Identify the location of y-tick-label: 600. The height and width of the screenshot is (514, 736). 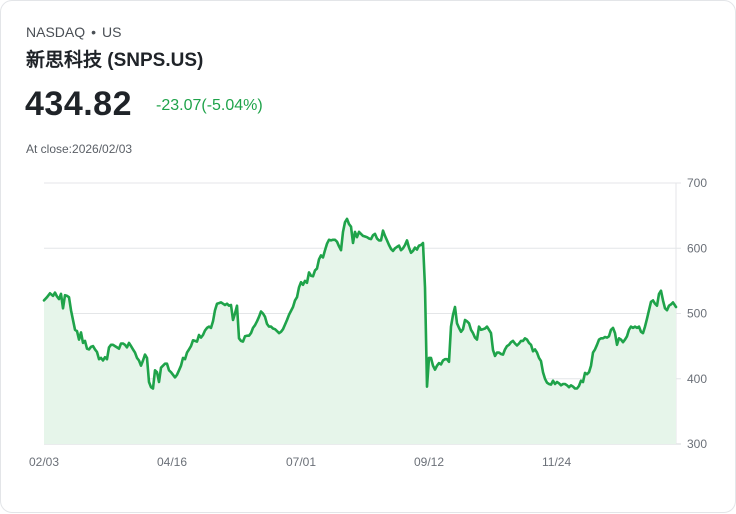
(697, 248).